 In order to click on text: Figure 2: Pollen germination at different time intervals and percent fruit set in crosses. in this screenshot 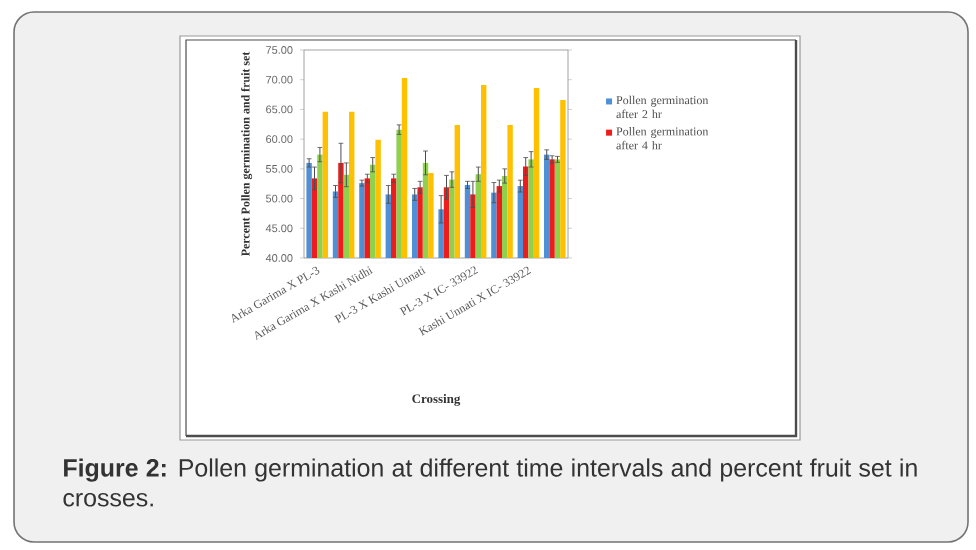, I will do `click(490, 482)`.